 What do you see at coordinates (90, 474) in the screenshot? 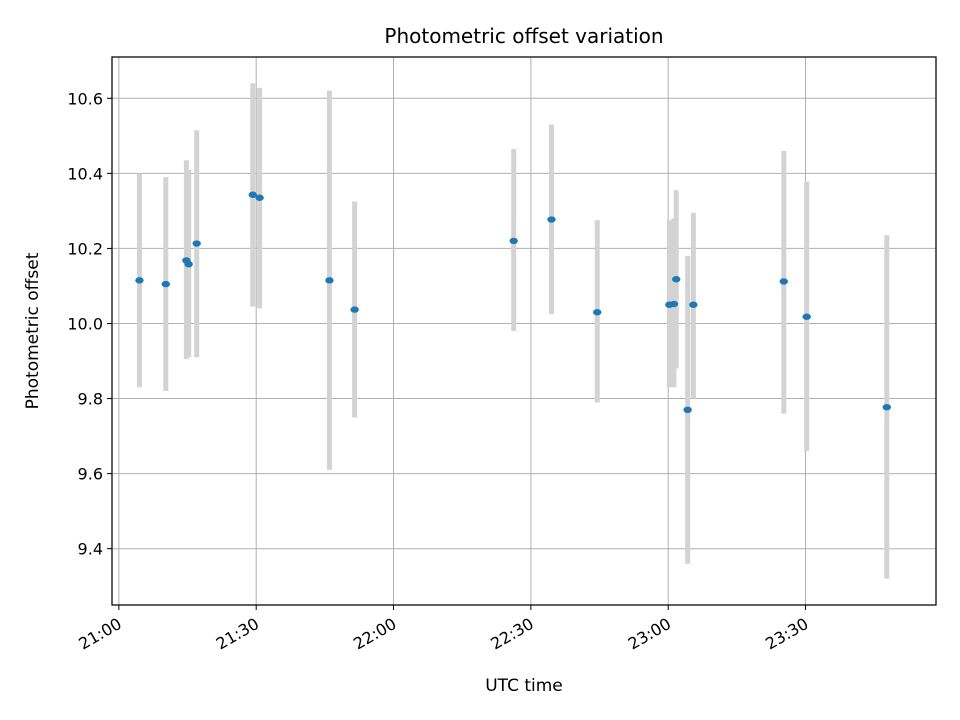
I see `y-tick-label: 9.6` at bounding box center [90, 474].